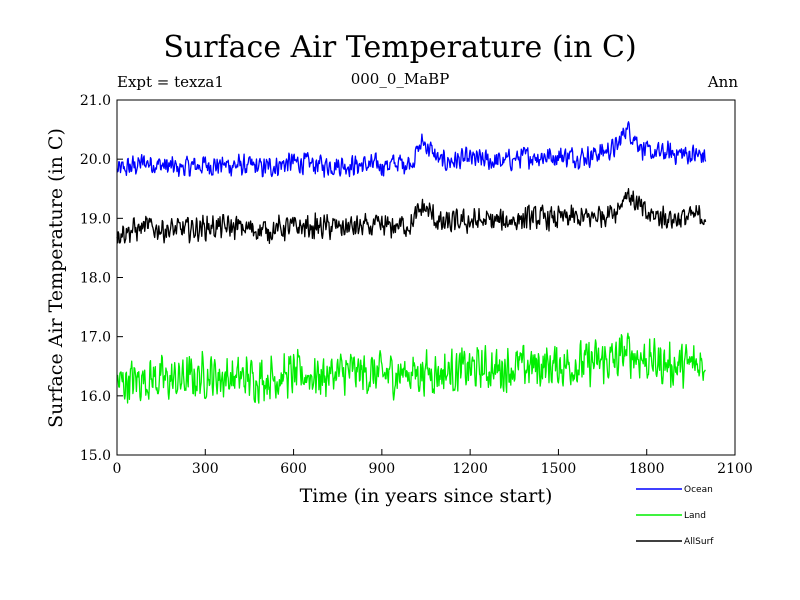 The width and height of the screenshot is (800, 600). What do you see at coordinates (95, 338) in the screenshot?
I see `y-tick-label: 17.0` at bounding box center [95, 338].